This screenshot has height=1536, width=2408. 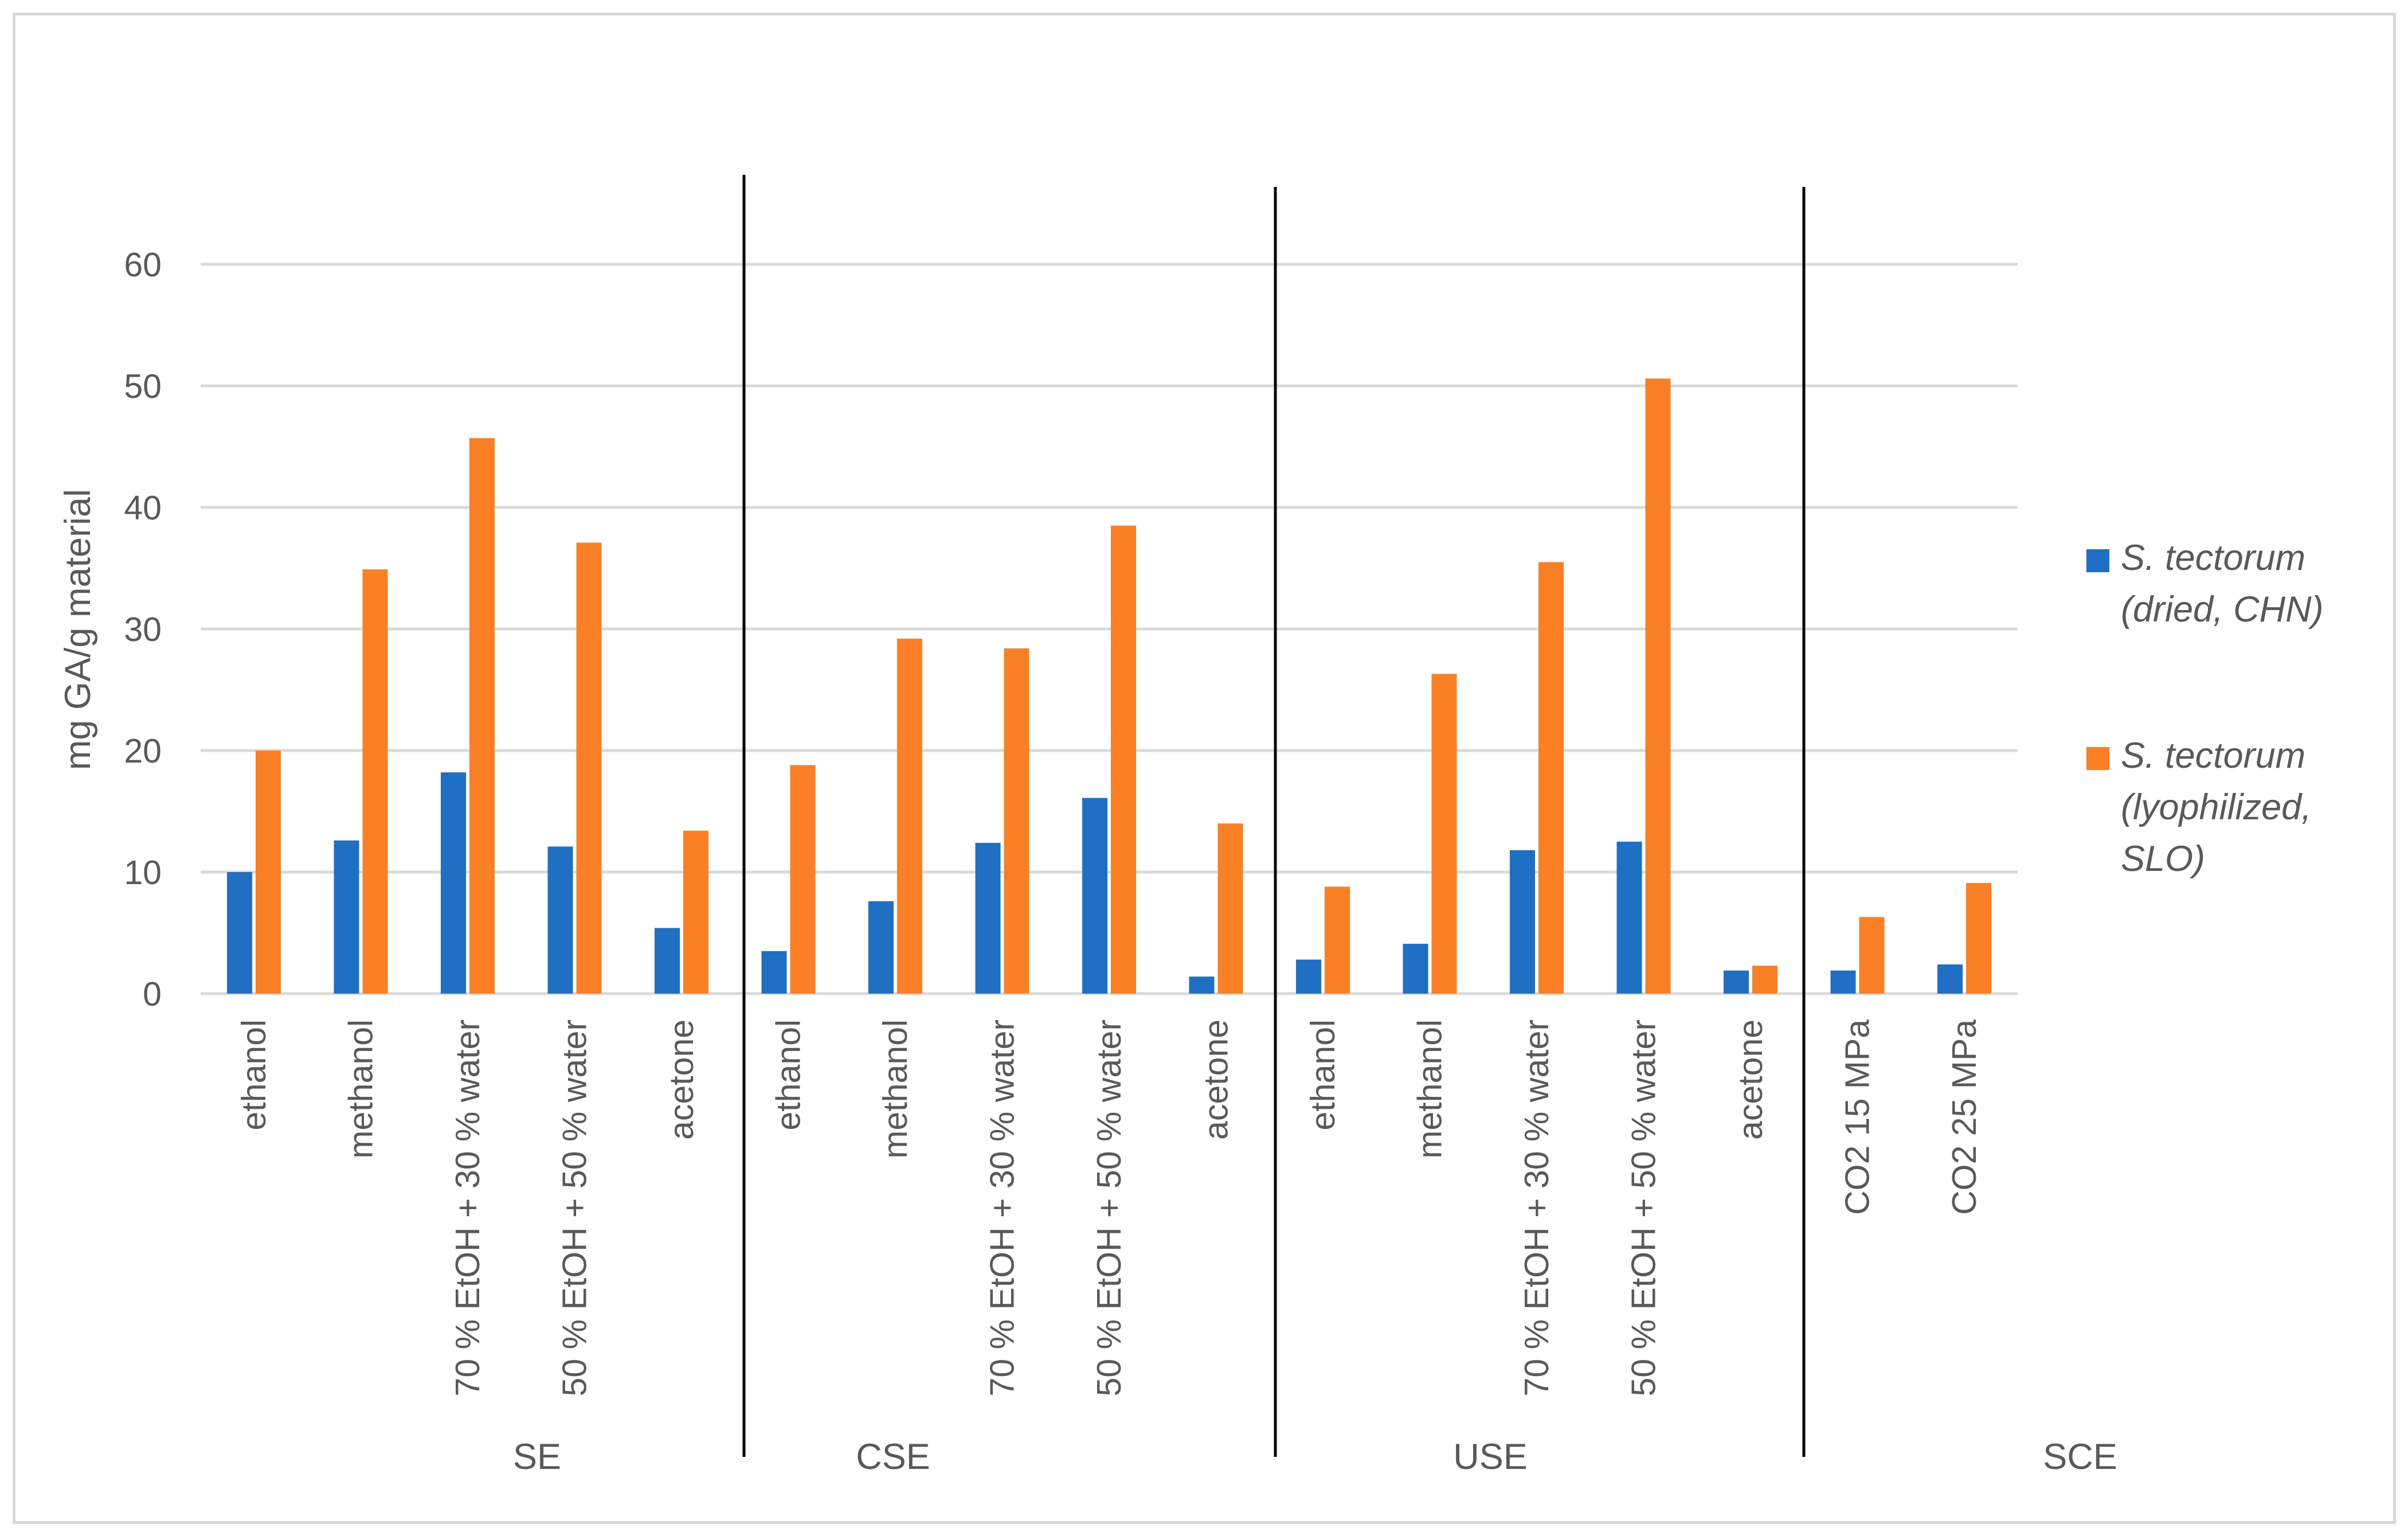 What do you see at coordinates (1964, 1117) in the screenshot?
I see `category-label: CO2 25 MPa` at bounding box center [1964, 1117].